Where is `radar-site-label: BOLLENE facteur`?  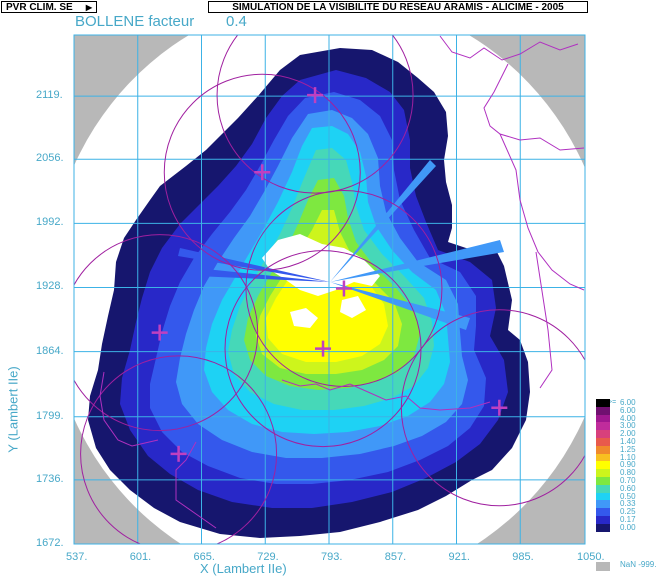 radar-site-label: BOLLENE facteur is located at coordinates (135, 21).